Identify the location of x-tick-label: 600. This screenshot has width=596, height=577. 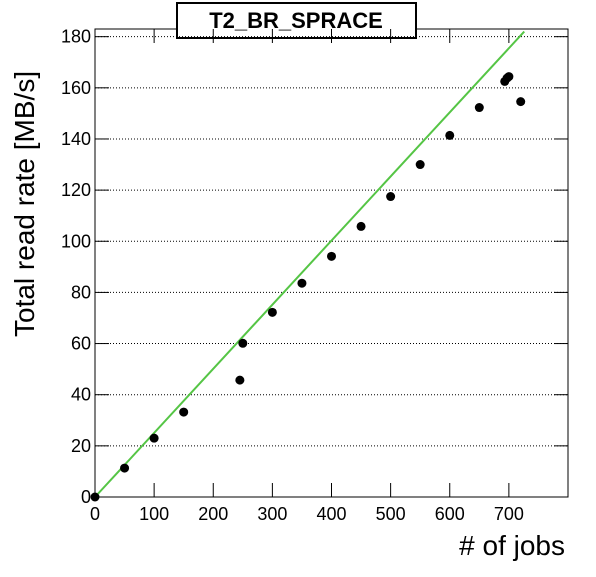
(450, 514).